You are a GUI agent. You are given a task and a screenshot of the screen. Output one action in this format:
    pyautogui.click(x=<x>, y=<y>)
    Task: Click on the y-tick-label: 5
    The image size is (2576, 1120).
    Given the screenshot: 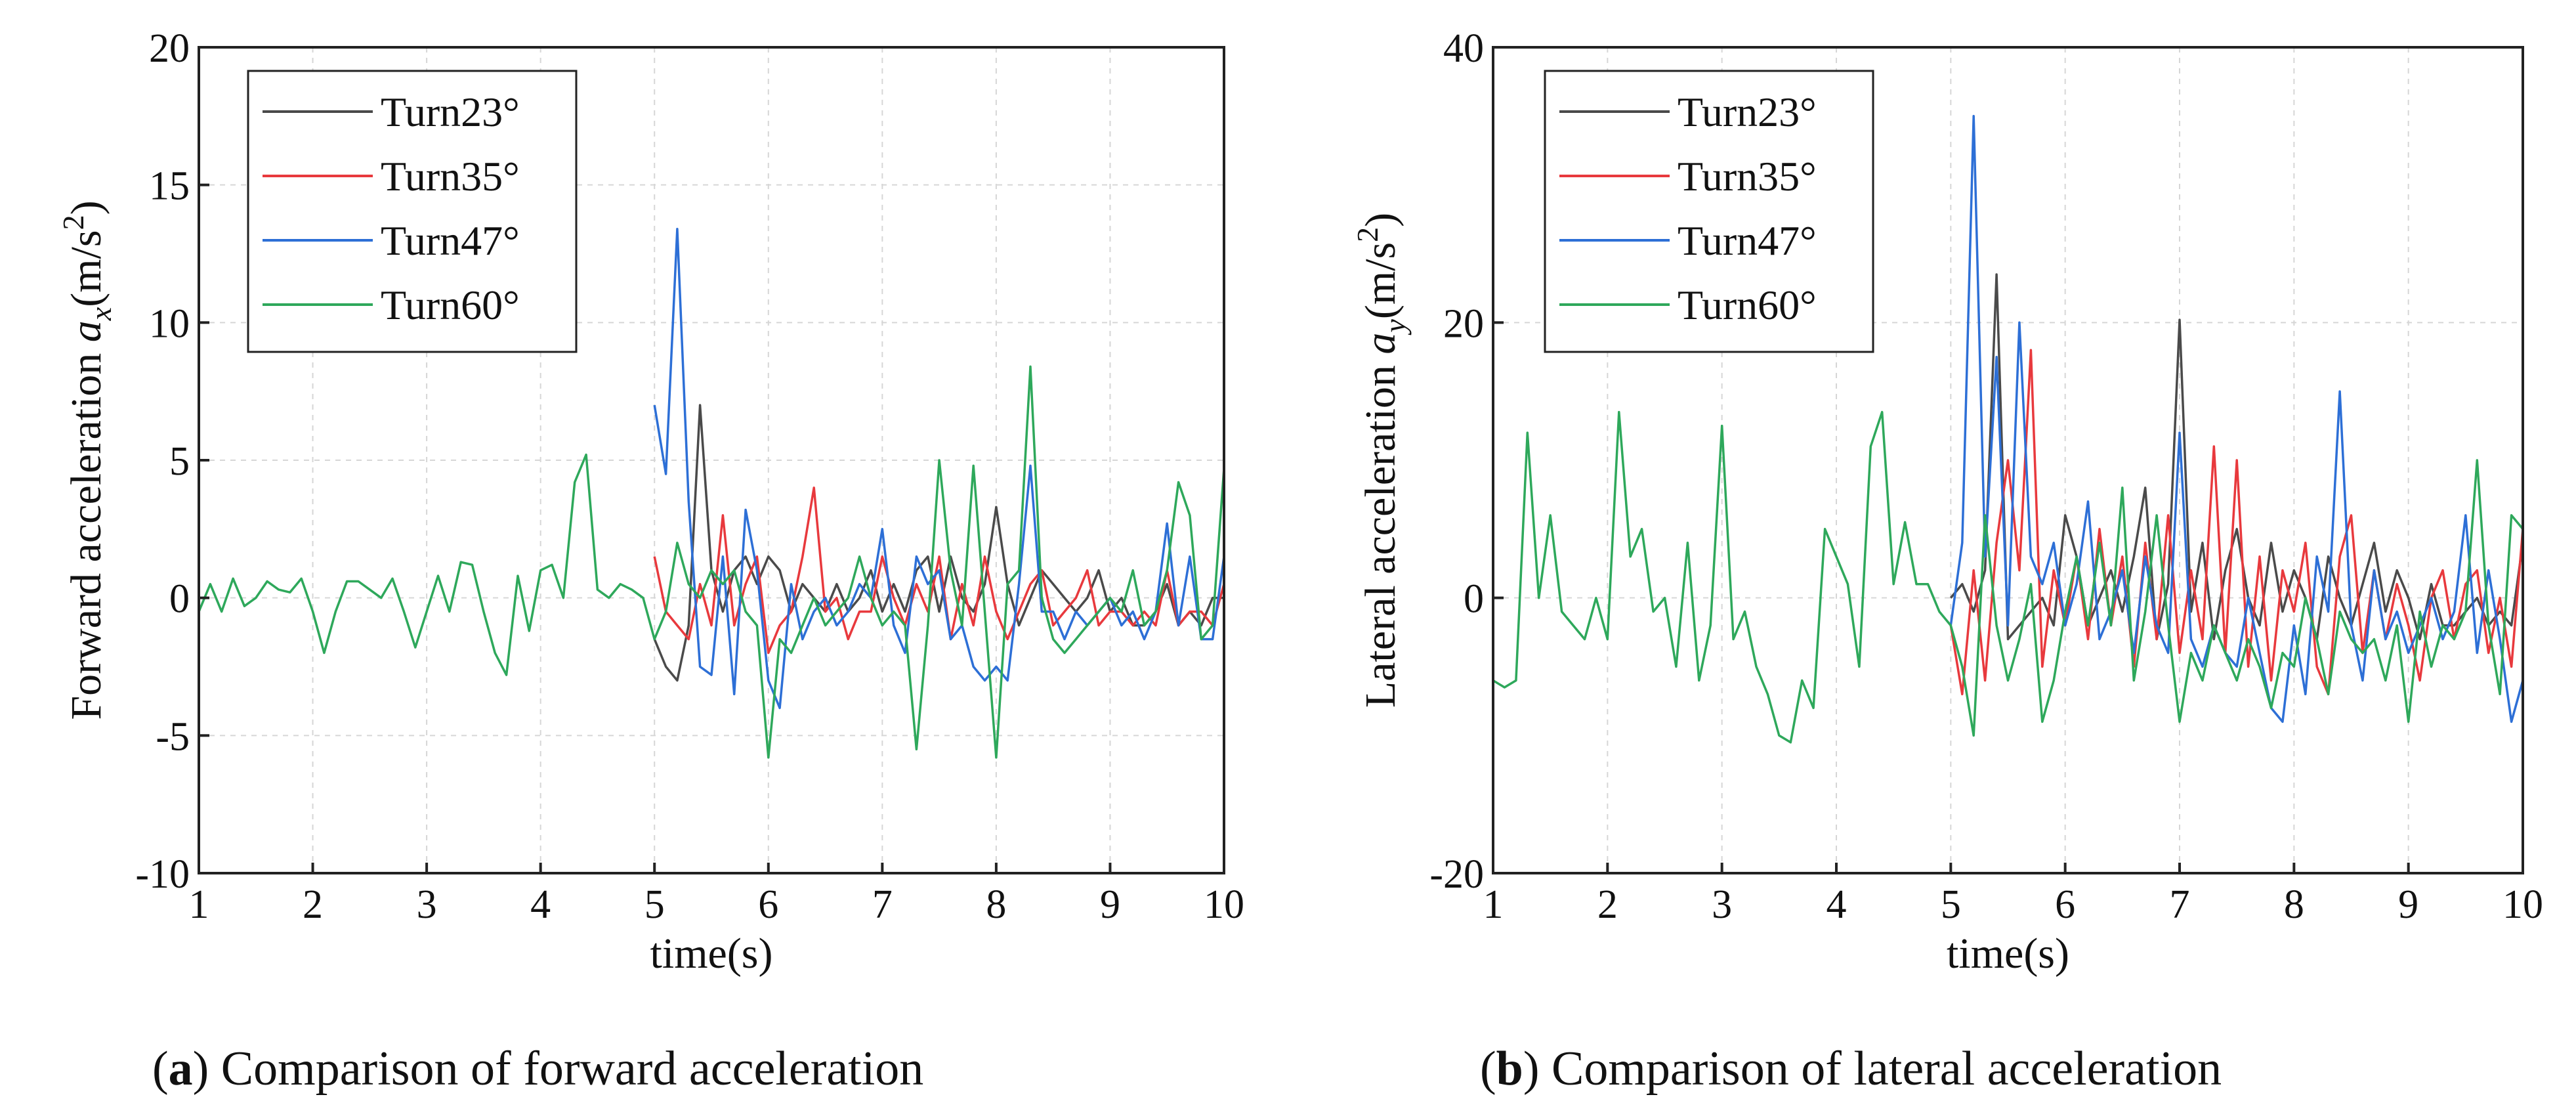 What is the action you would take?
    pyautogui.click(x=179, y=461)
    